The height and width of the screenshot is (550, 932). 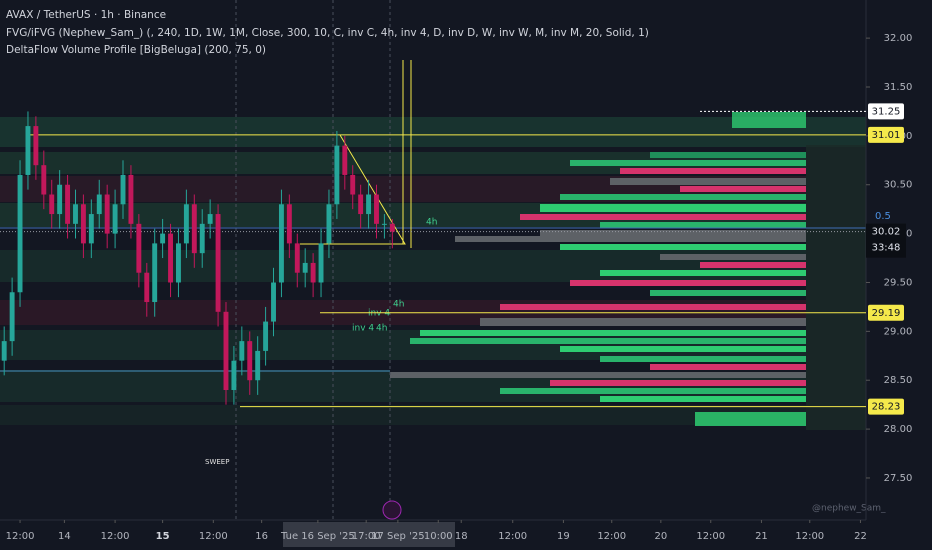 I want to click on annotation: SWEEP, so click(x=217, y=462).